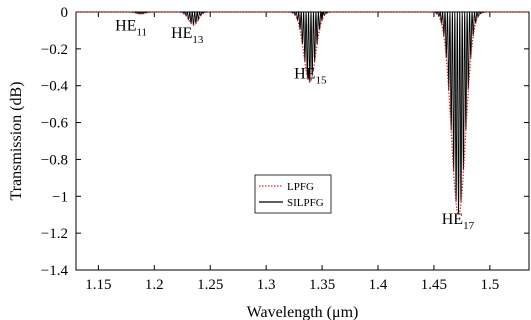 This screenshot has height=320, width=531. I want to click on mode-label-he17: HE17, so click(458, 221).